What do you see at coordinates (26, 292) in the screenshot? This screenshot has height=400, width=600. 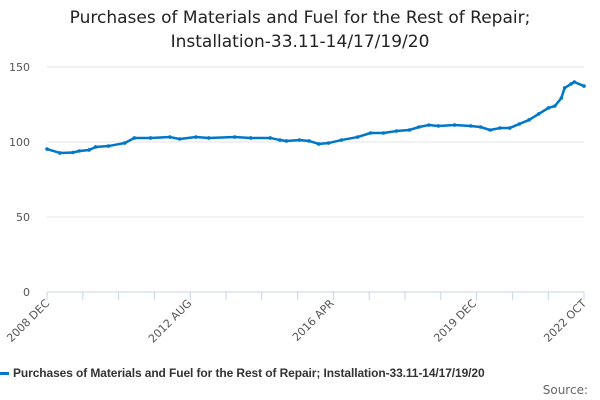 I see `y-tick-label: 0` at bounding box center [26, 292].